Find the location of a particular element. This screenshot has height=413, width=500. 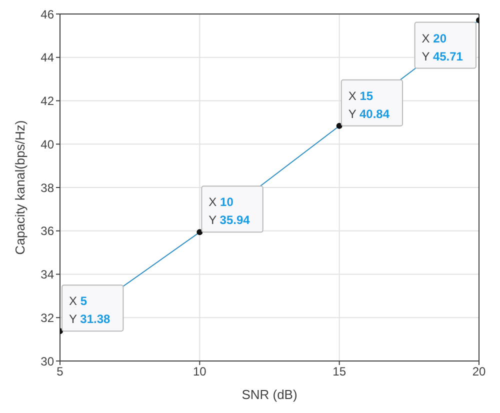

x-axis-title: SNR (dB) is located at coordinates (270, 394).